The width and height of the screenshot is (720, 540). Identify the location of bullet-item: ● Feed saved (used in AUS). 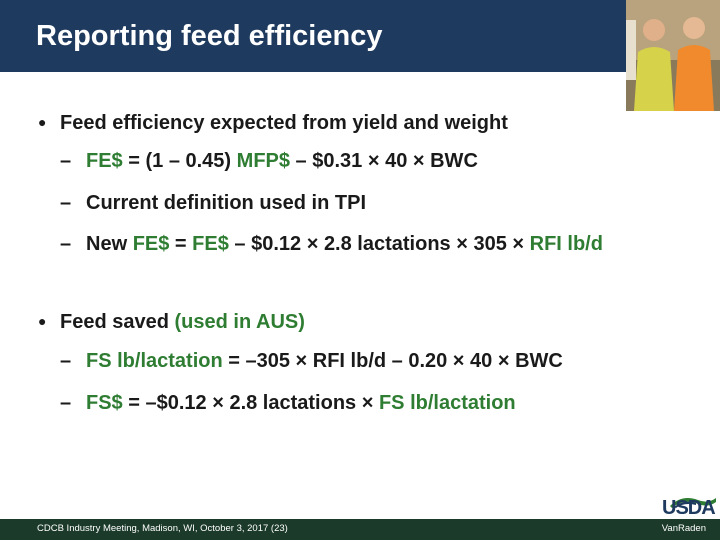
(171, 322).